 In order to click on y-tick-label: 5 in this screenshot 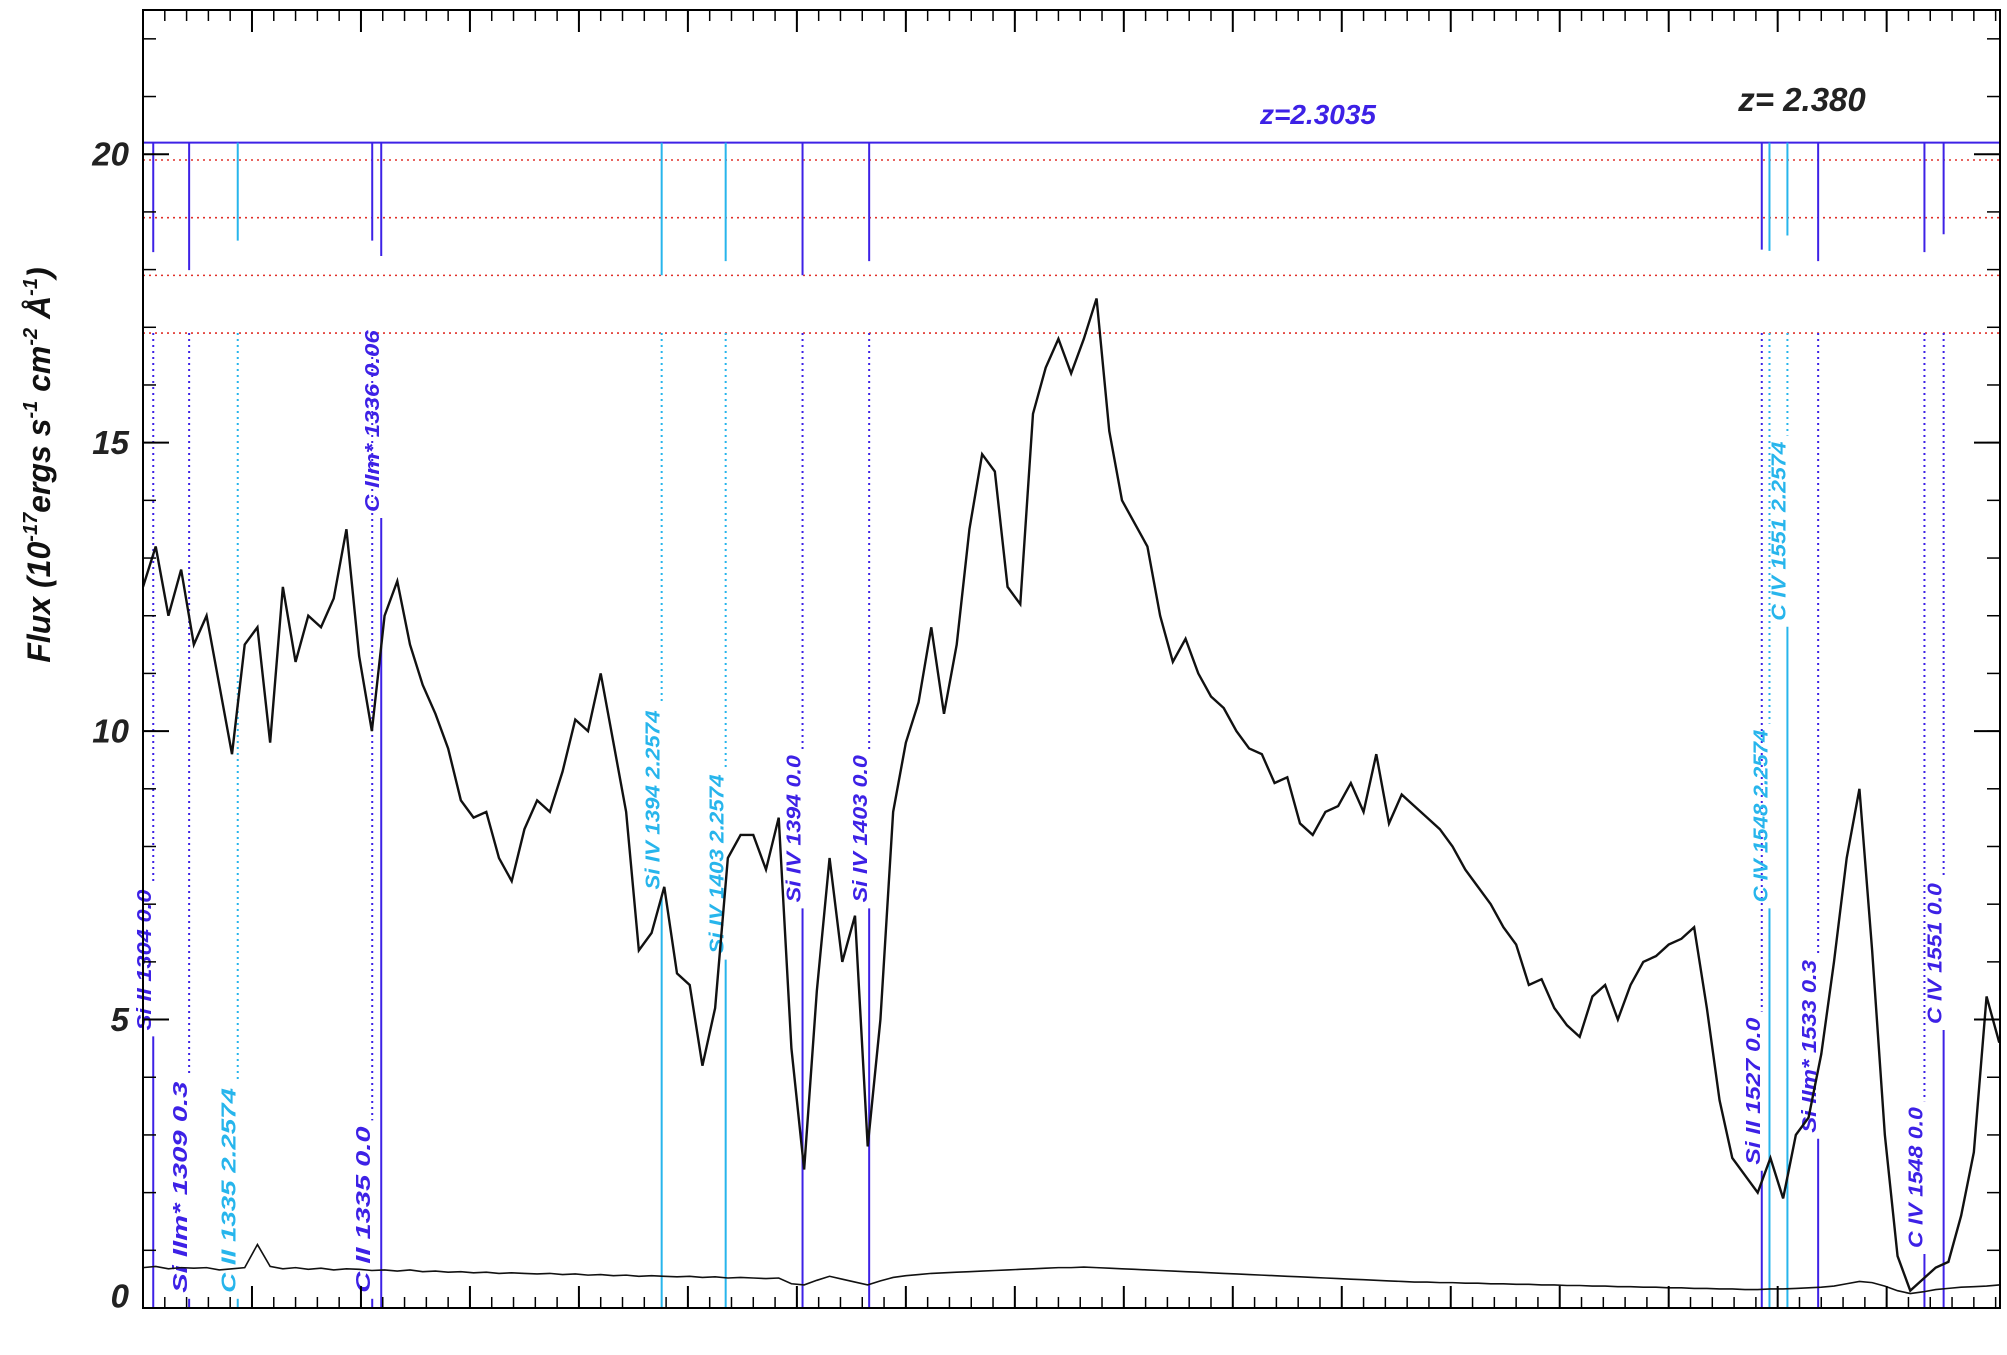, I will do `click(120, 1019)`.